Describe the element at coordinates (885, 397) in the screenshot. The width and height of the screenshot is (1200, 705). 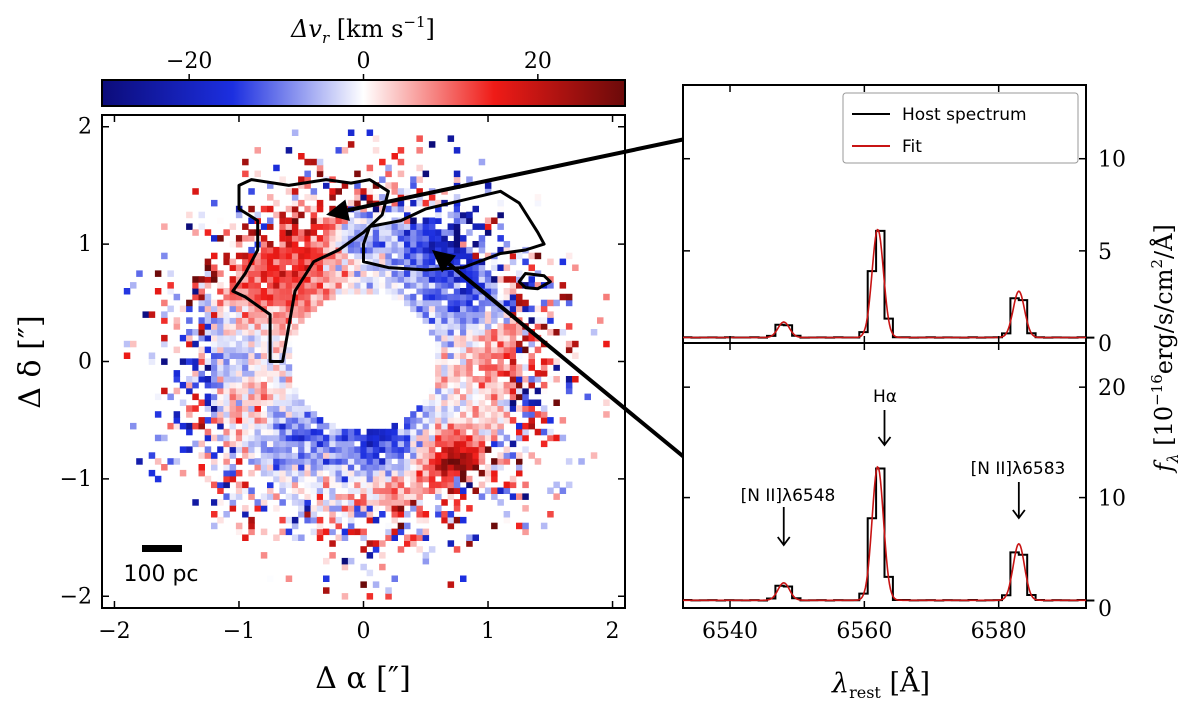
I see `annotation-halpha: Hα` at that location.